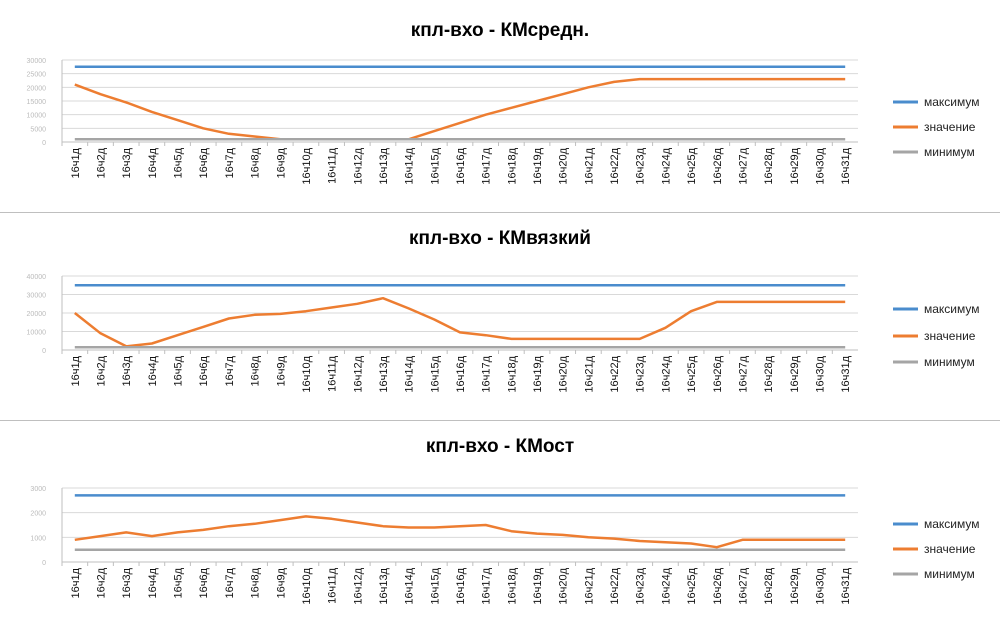  I want to click on y-tick-label: 25000, so click(37, 75).